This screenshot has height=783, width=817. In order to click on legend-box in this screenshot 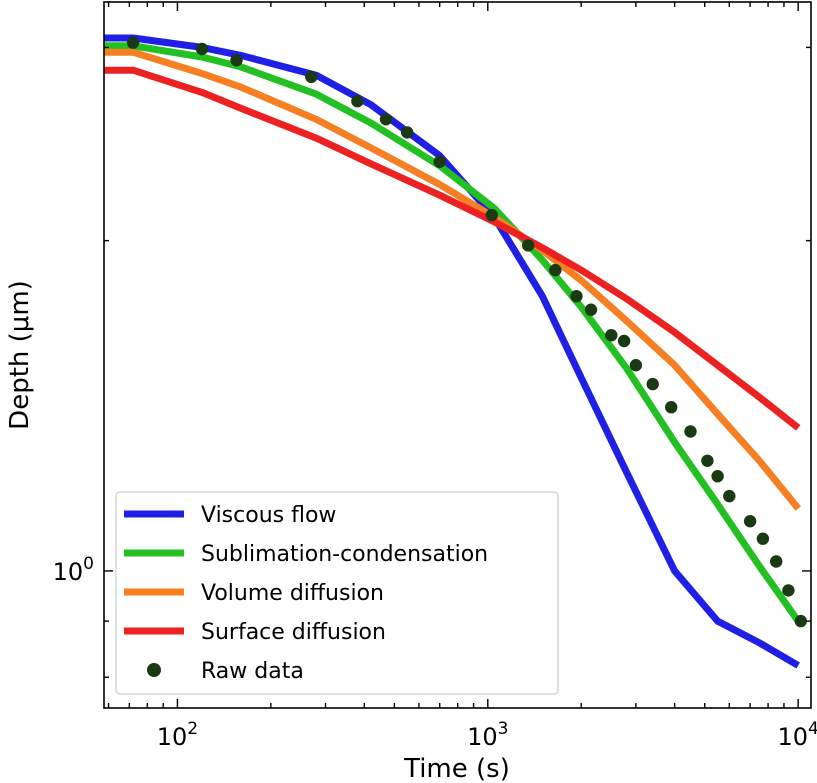, I will do `click(337, 593)`.